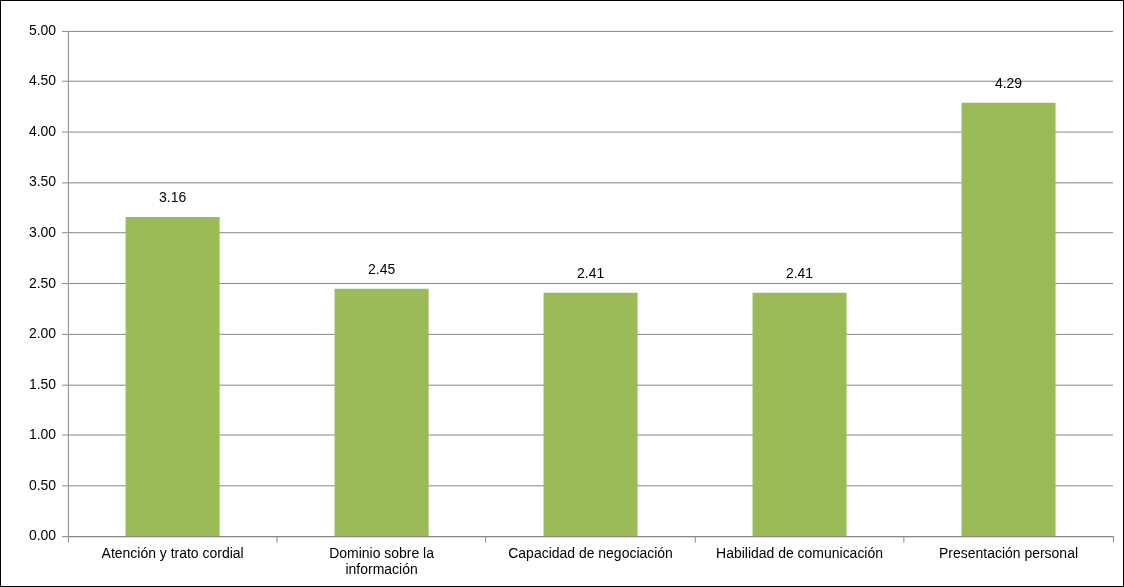  Describe the element at coordinates (42, 80) in the screenshot. I see `y-tick-label: 4.50` at that location.